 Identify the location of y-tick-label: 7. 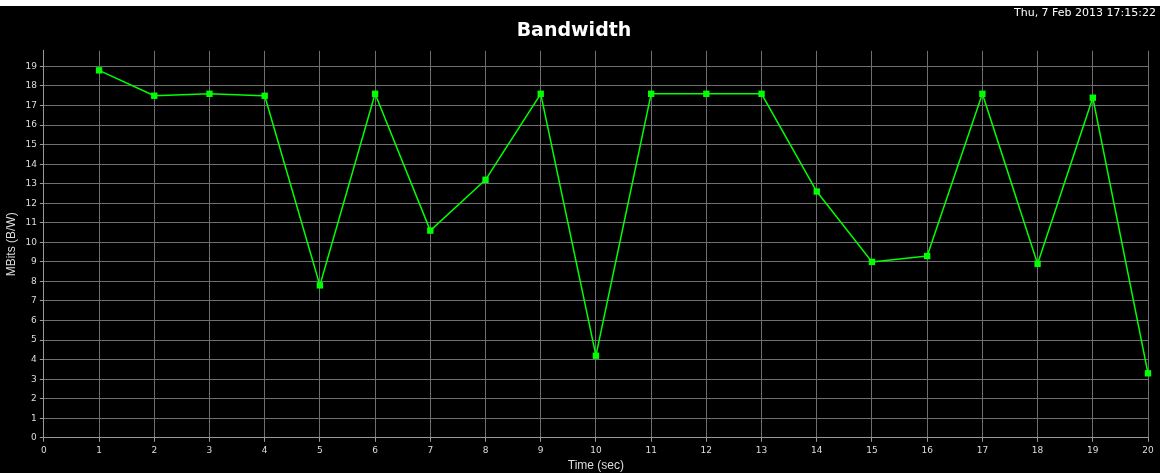
(34, 300).